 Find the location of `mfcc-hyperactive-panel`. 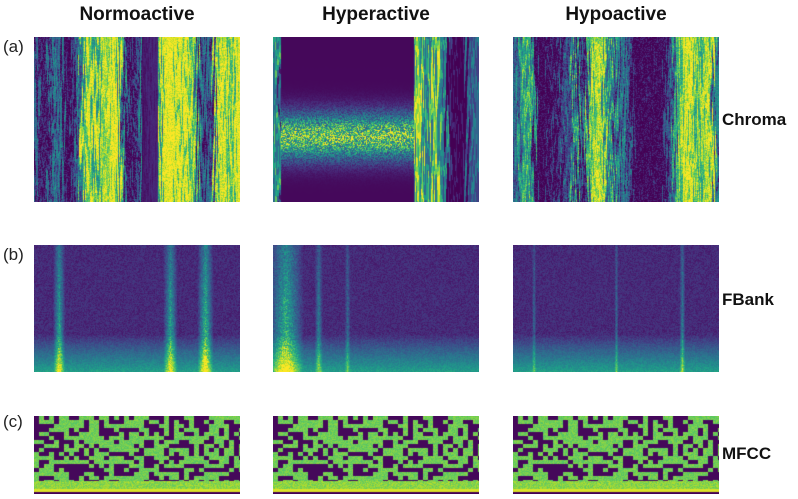

mfcc-hyperactive-panel is located at coordinates (376, 455).